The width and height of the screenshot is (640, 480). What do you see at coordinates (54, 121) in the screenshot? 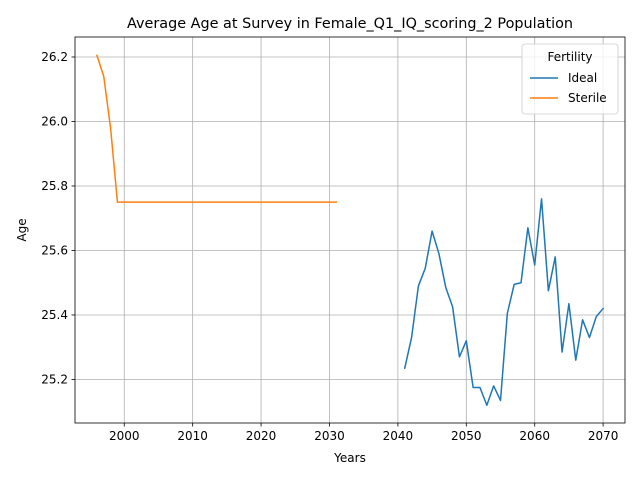
I see `y-tick-label: 26.0` at bounding box center [54, 121].